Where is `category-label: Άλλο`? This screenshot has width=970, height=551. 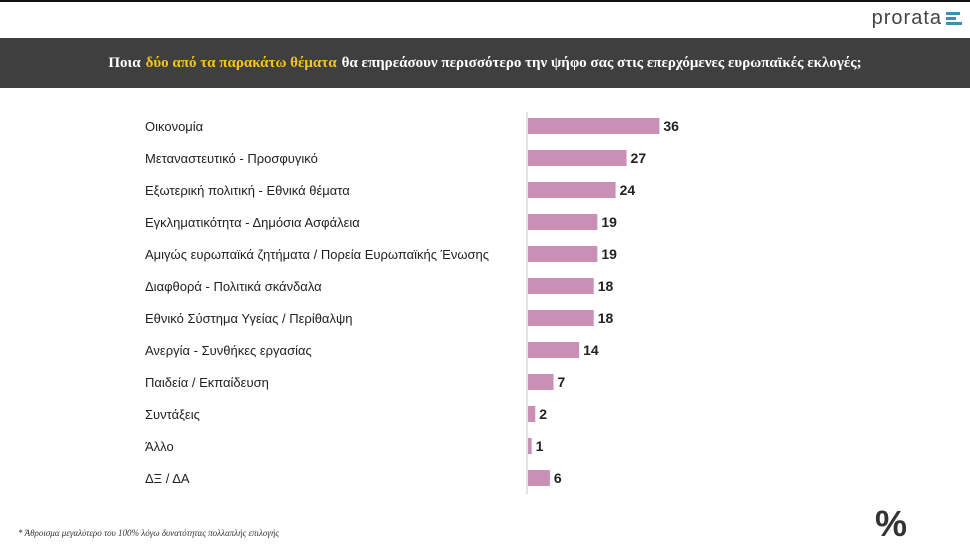
category-label: Άλλο is located at coordinates (159, 446).